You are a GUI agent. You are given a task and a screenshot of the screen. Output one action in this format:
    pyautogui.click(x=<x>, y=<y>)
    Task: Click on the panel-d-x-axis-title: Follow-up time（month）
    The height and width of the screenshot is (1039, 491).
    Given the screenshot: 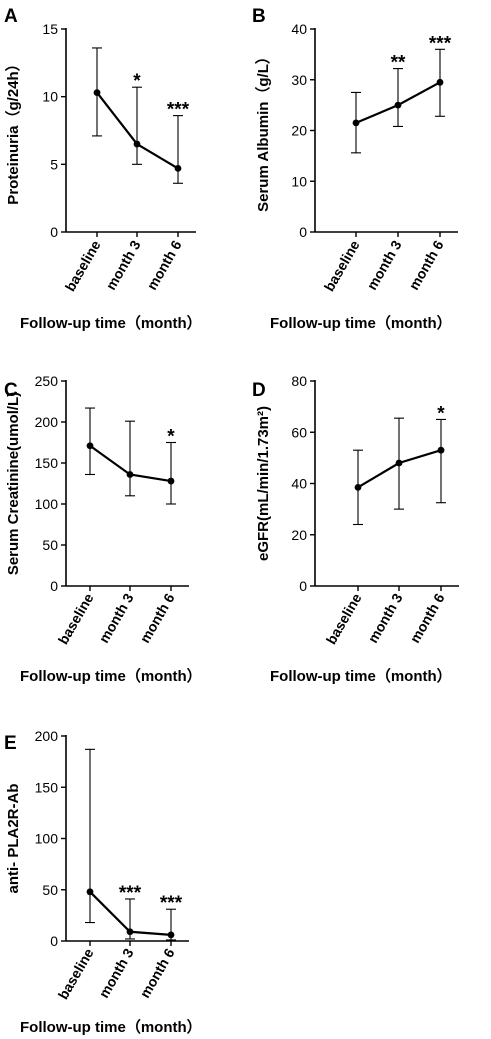 What is the action you would take?
    pyautogui.click(x=361, y=676)
    